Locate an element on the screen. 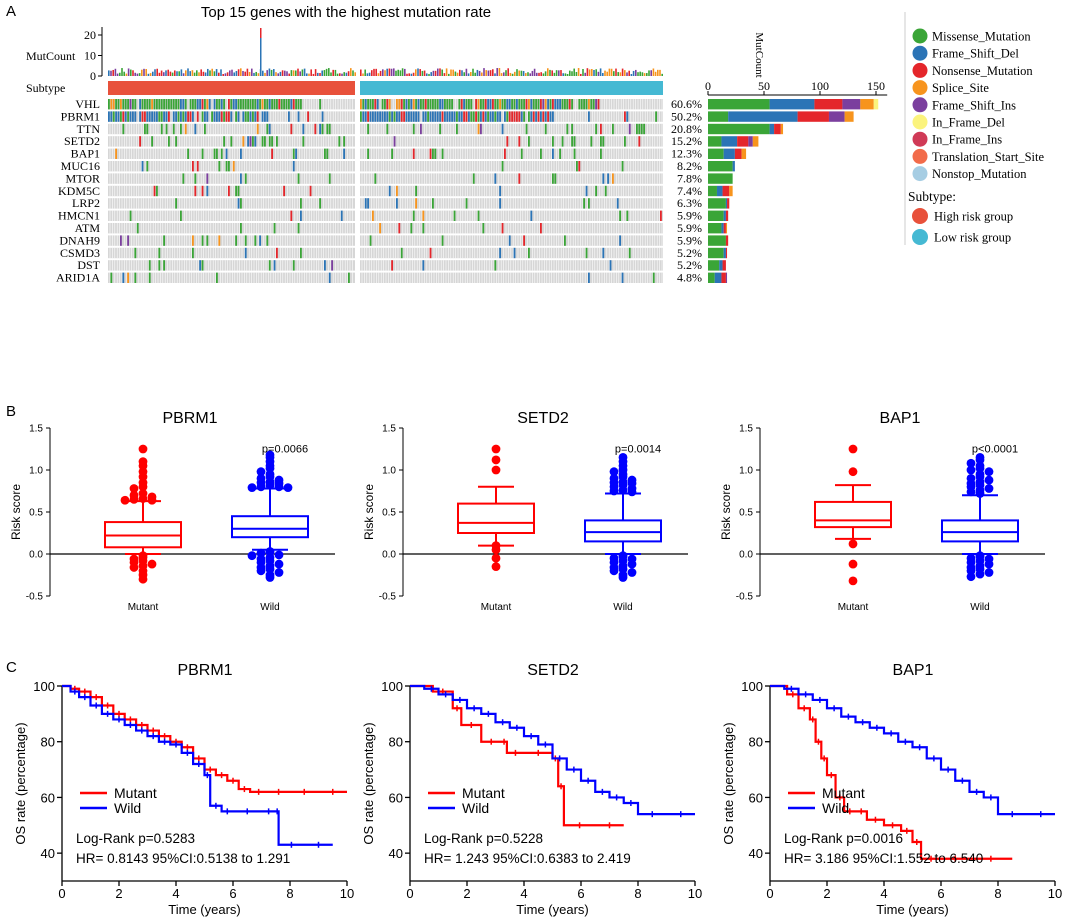 This screenshot has height=918, width=1065. matrix-row-background is located at coordinates (231, 203).